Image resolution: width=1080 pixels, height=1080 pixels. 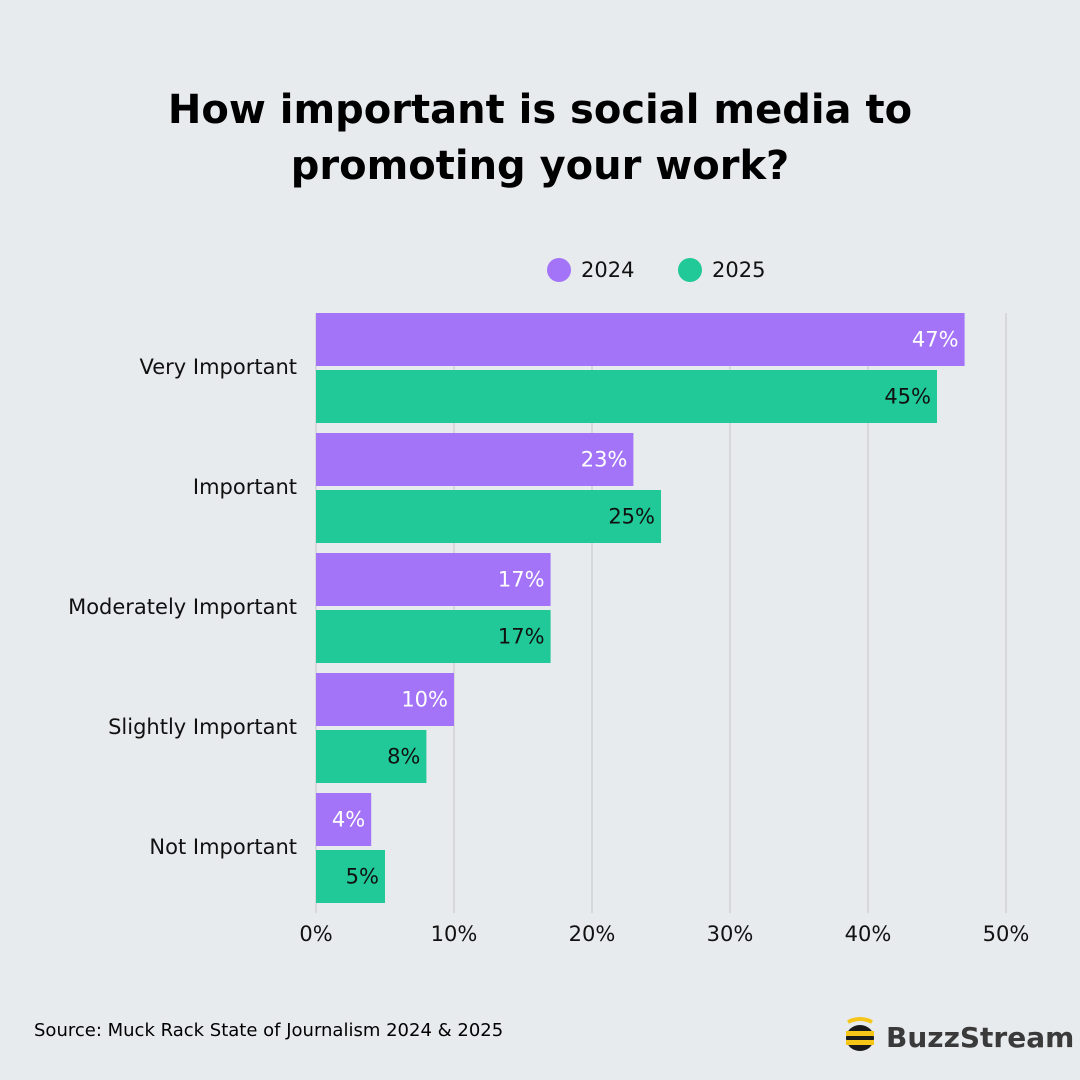 I want to click on x-tick-label: 0%, so click(x=315, y=934).